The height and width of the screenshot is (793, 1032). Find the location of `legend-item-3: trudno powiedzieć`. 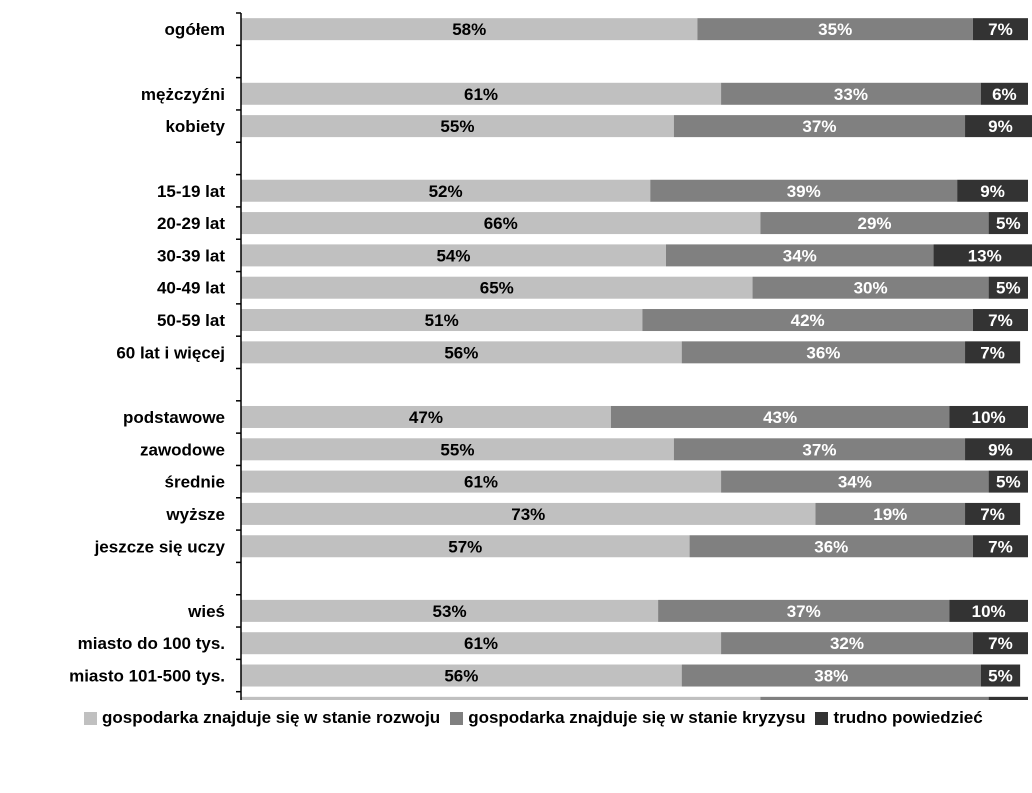

legend-item-3: trudno powiedzieć is located at coordinates (899, 718).